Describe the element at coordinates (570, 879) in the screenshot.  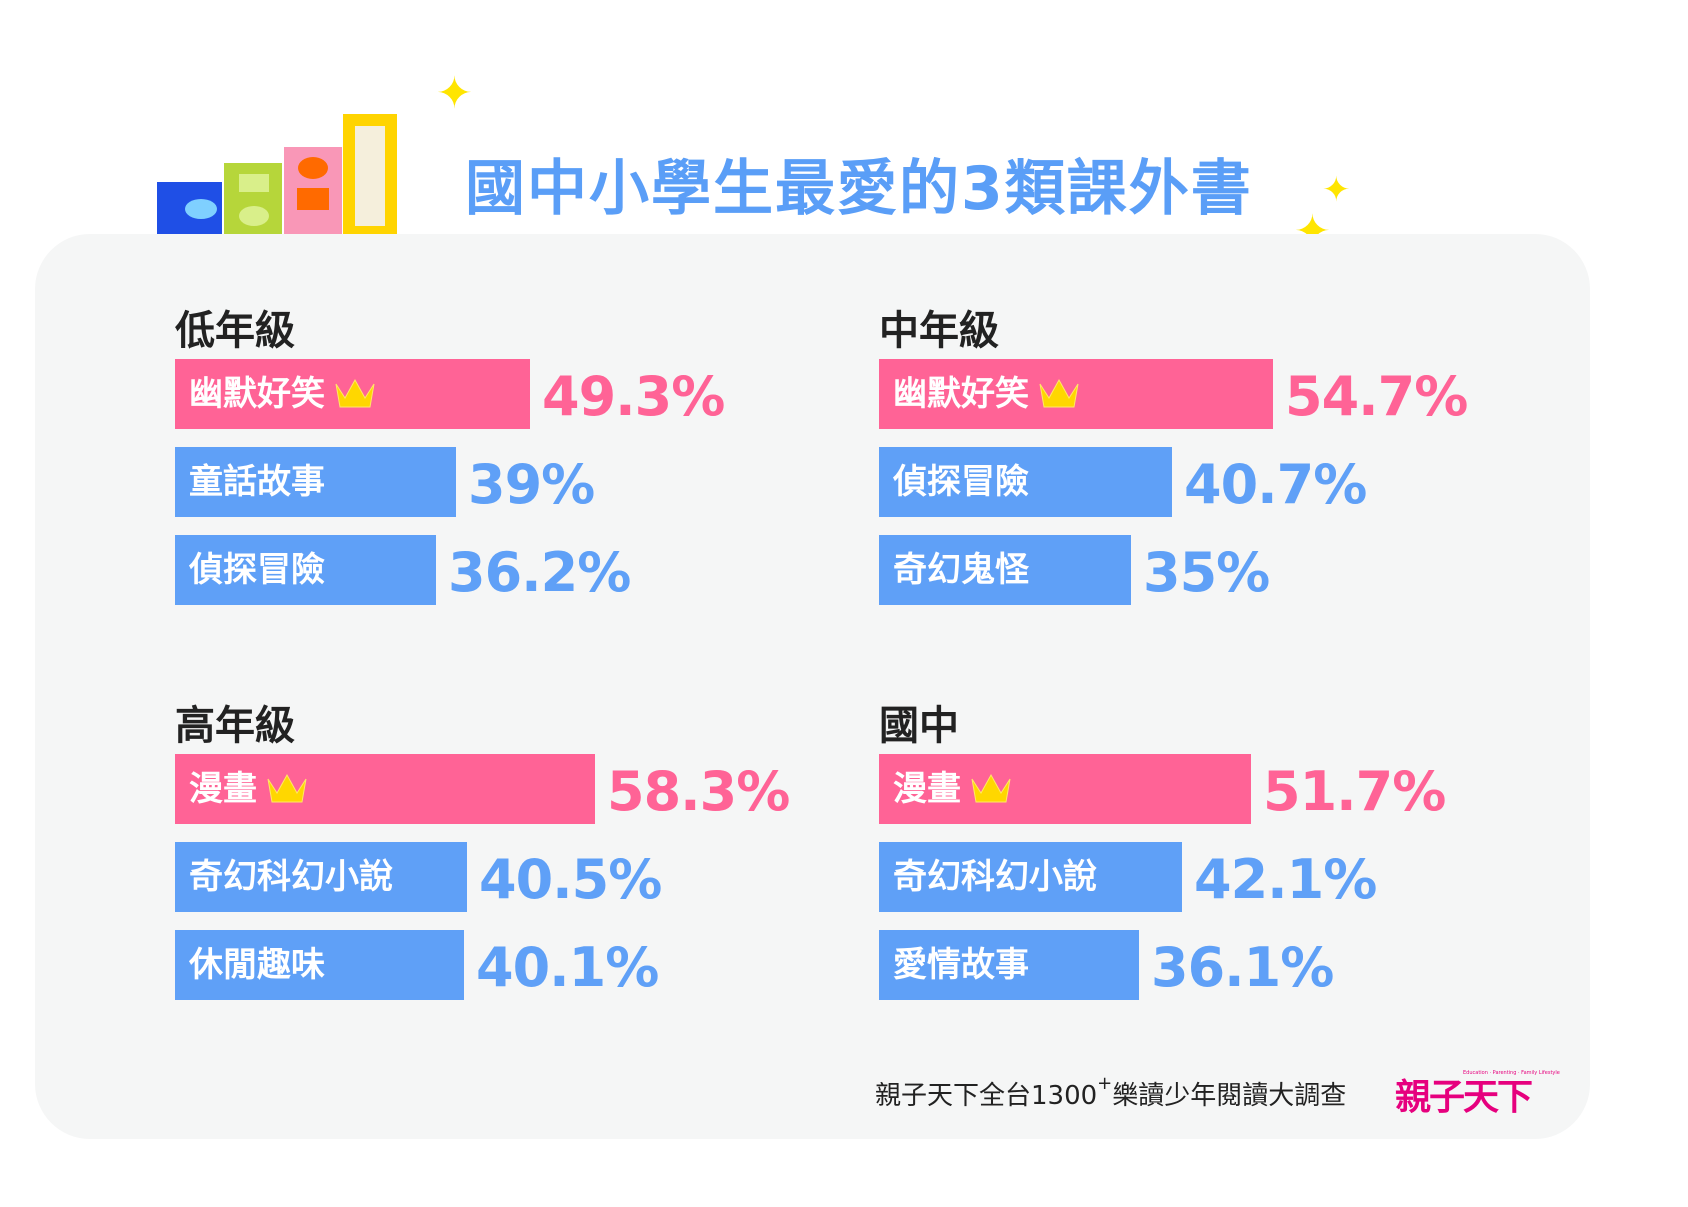
I see `value-label: 40.5%` at that location.